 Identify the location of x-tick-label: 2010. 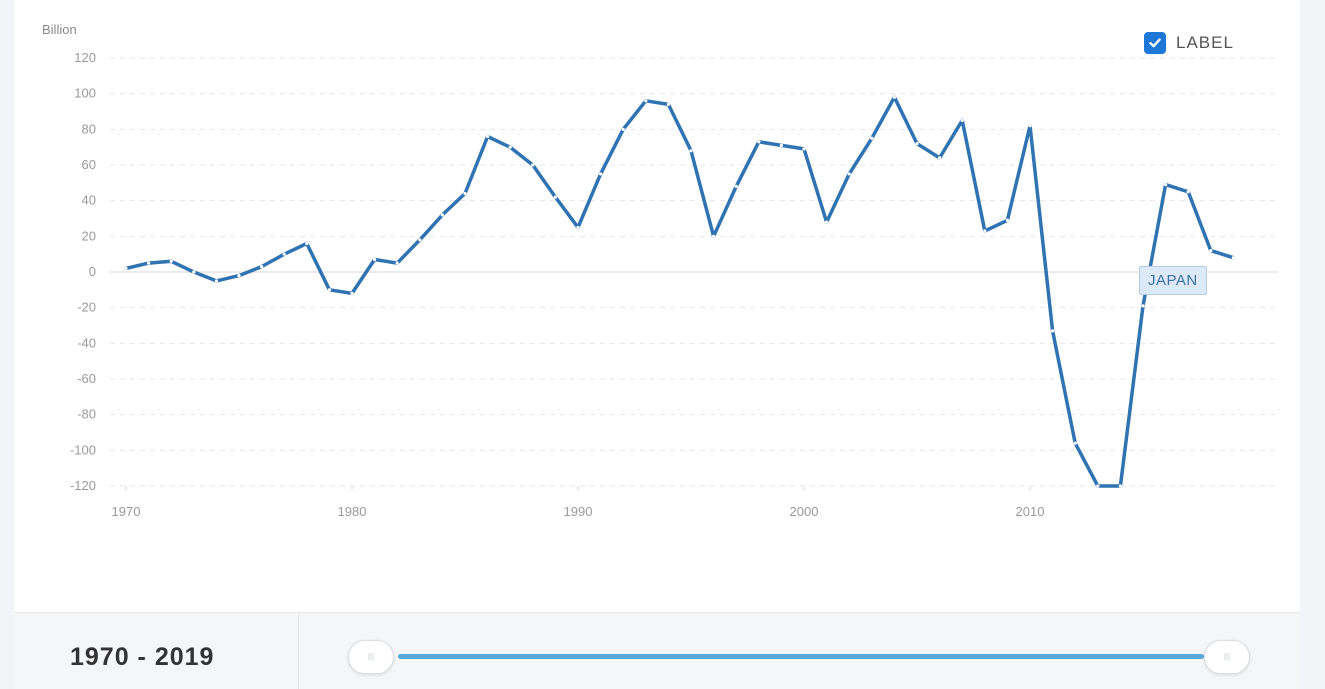
(1030, 511).